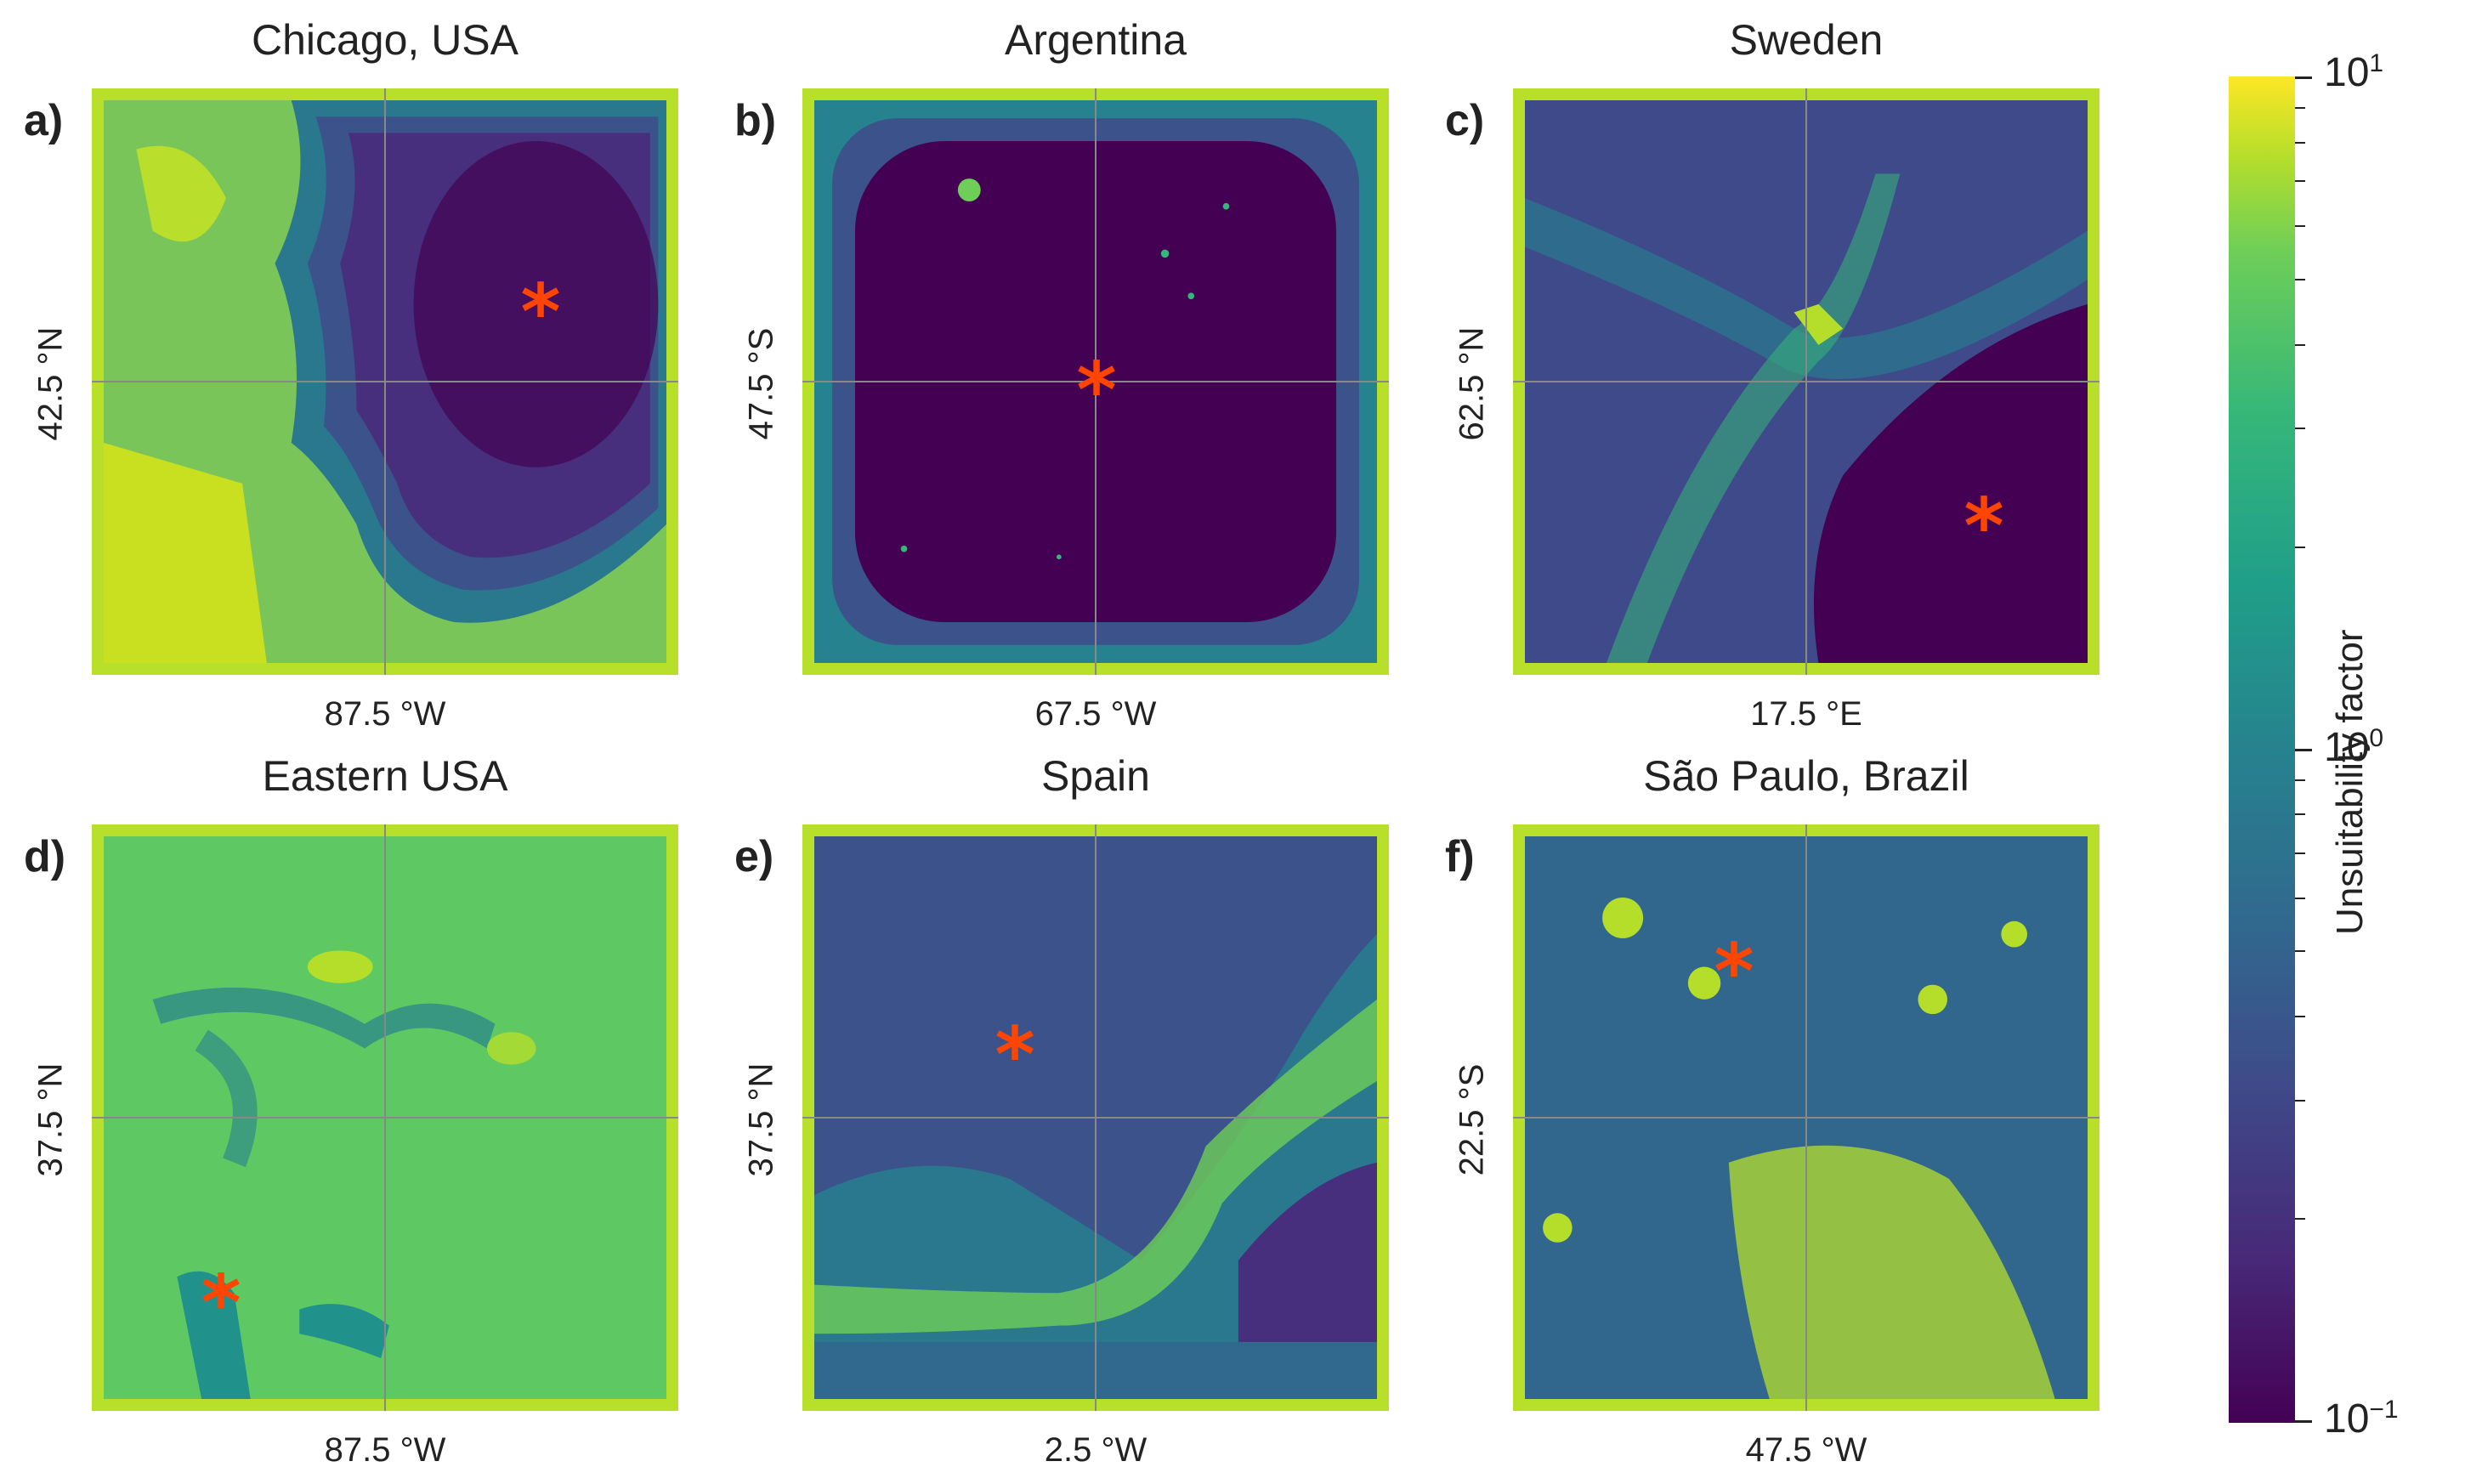 The image size is (2482, 1484). Describe the element at coordinates (385, 1117) in the screenshot. I see `map-eastern-usa` at that location.